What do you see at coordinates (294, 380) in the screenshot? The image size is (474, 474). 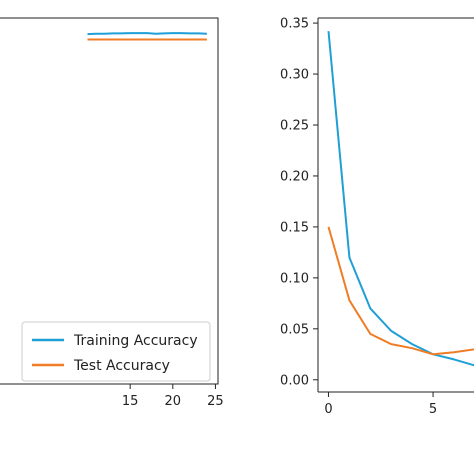 I see `y-tick-label: 0.00` at bounding box center [294, 380].